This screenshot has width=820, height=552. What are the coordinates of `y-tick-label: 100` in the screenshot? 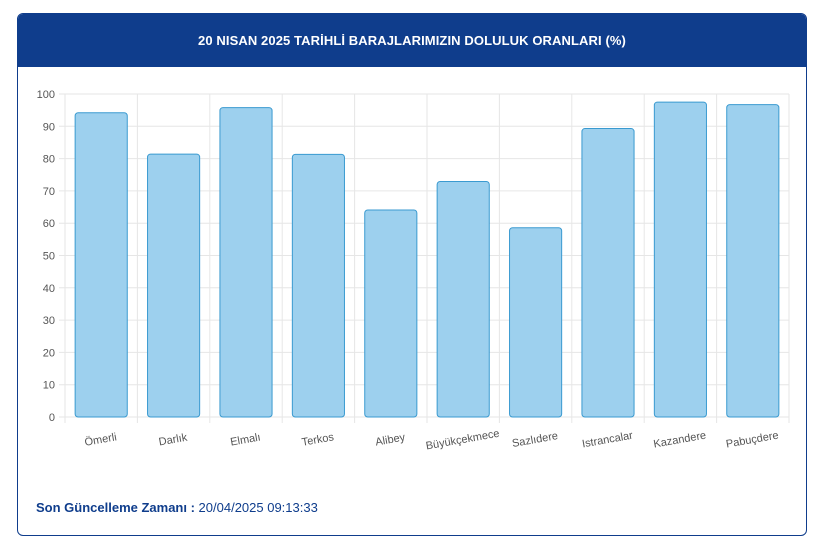 It's located at (46, 95).